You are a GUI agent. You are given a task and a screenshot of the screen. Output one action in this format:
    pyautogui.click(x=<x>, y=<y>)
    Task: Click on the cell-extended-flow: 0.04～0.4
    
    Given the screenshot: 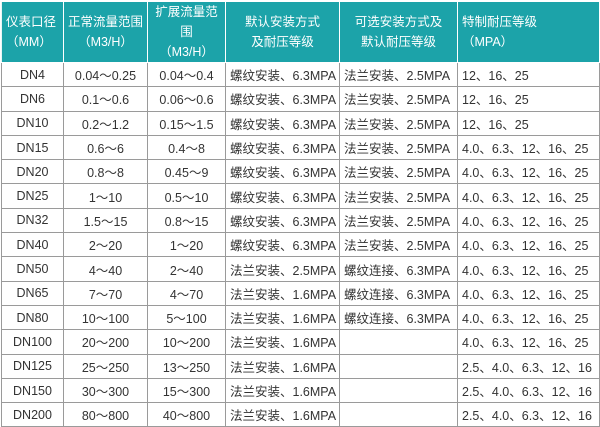 What is the action you would take?
    pyautogui.click(x=186, y=74)
    